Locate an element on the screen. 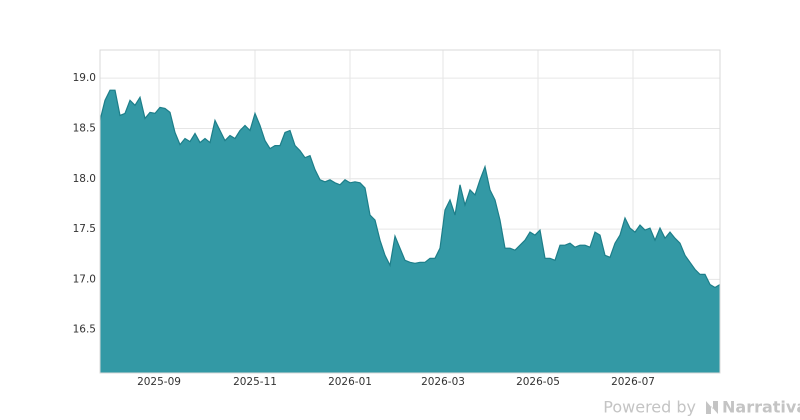  x-tick-label: 2026-05 is located at coordinates (538, 382).